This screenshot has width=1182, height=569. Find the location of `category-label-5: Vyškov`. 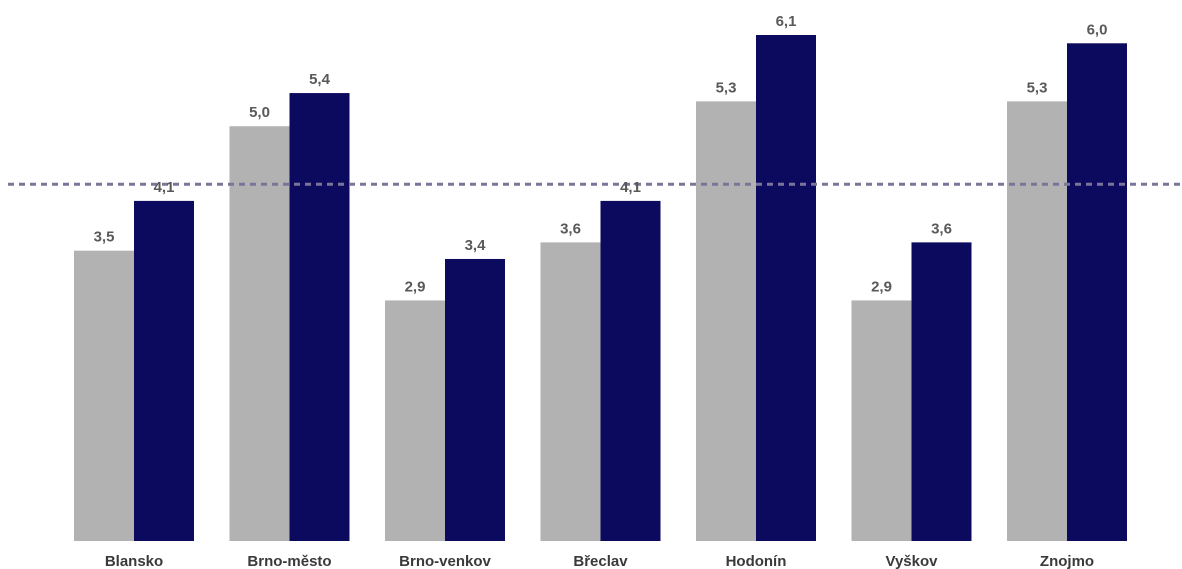

category-label-5: Vyškov is located at coordinates (912, 561).